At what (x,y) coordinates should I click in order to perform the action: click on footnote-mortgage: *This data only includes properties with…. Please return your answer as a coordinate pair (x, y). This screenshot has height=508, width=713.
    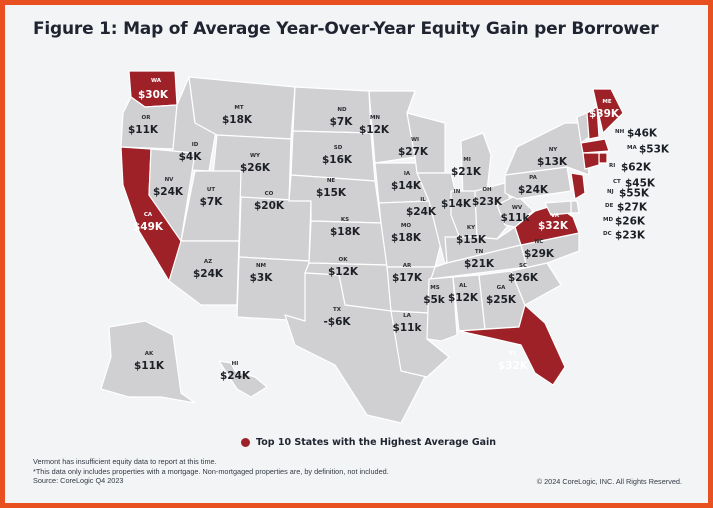
    Looking at the image, I should click on (211, 471).